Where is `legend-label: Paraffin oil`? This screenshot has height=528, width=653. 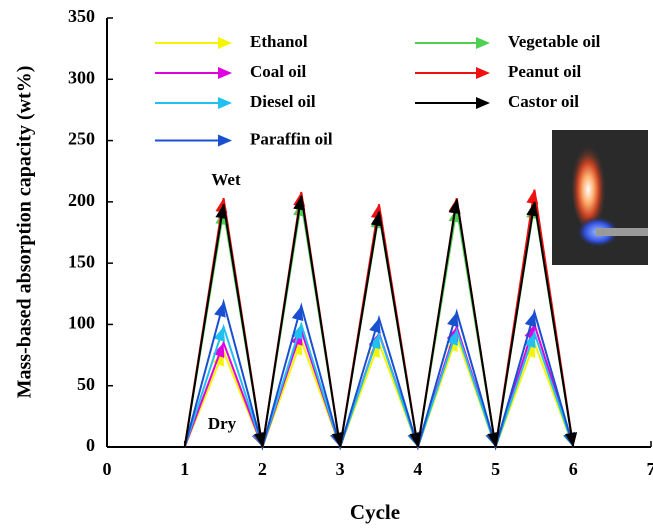
legend-label: Paraffin oil is located at coordinates (291, 138).